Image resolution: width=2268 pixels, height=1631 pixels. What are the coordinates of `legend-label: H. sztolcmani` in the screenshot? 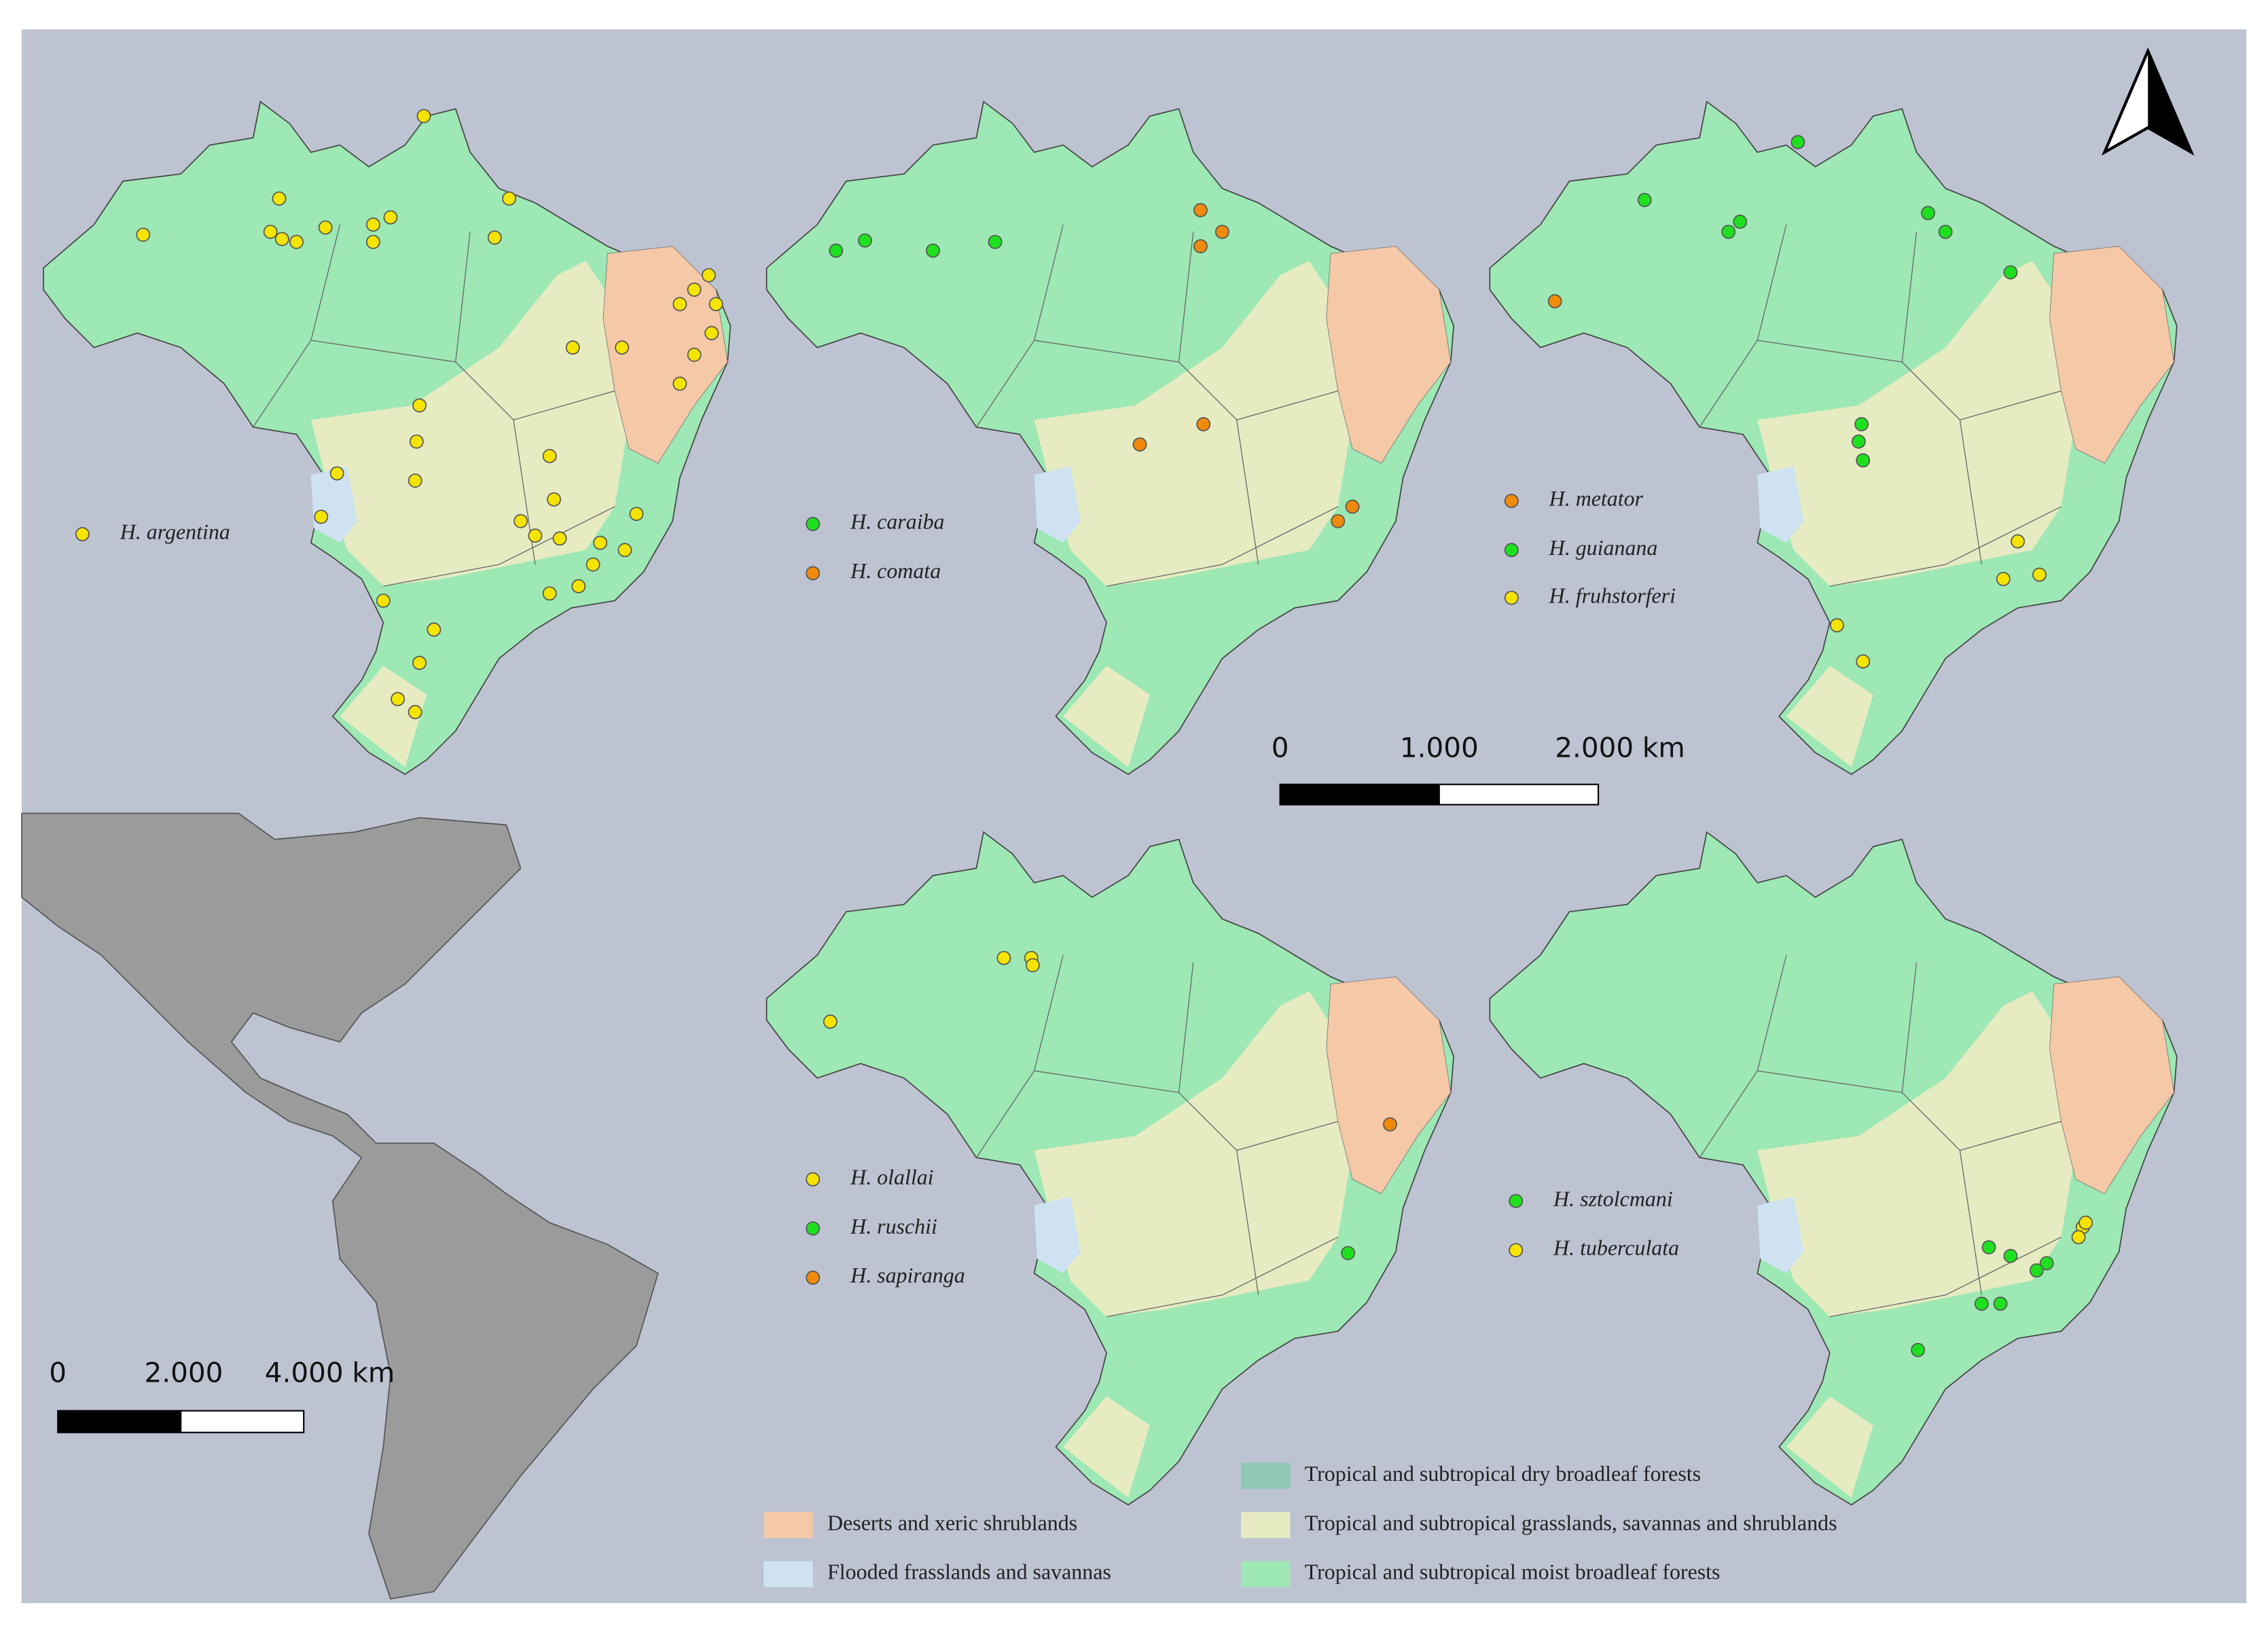 It's located at (1613, 1199).